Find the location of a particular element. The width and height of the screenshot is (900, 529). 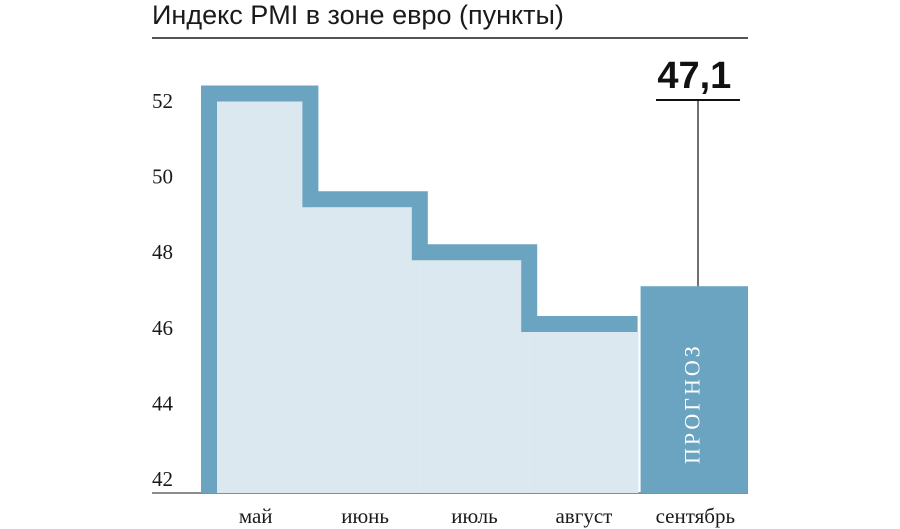

y-tick-labels: 52 50 48 46 44 42 is located at coordinates (163, 290).